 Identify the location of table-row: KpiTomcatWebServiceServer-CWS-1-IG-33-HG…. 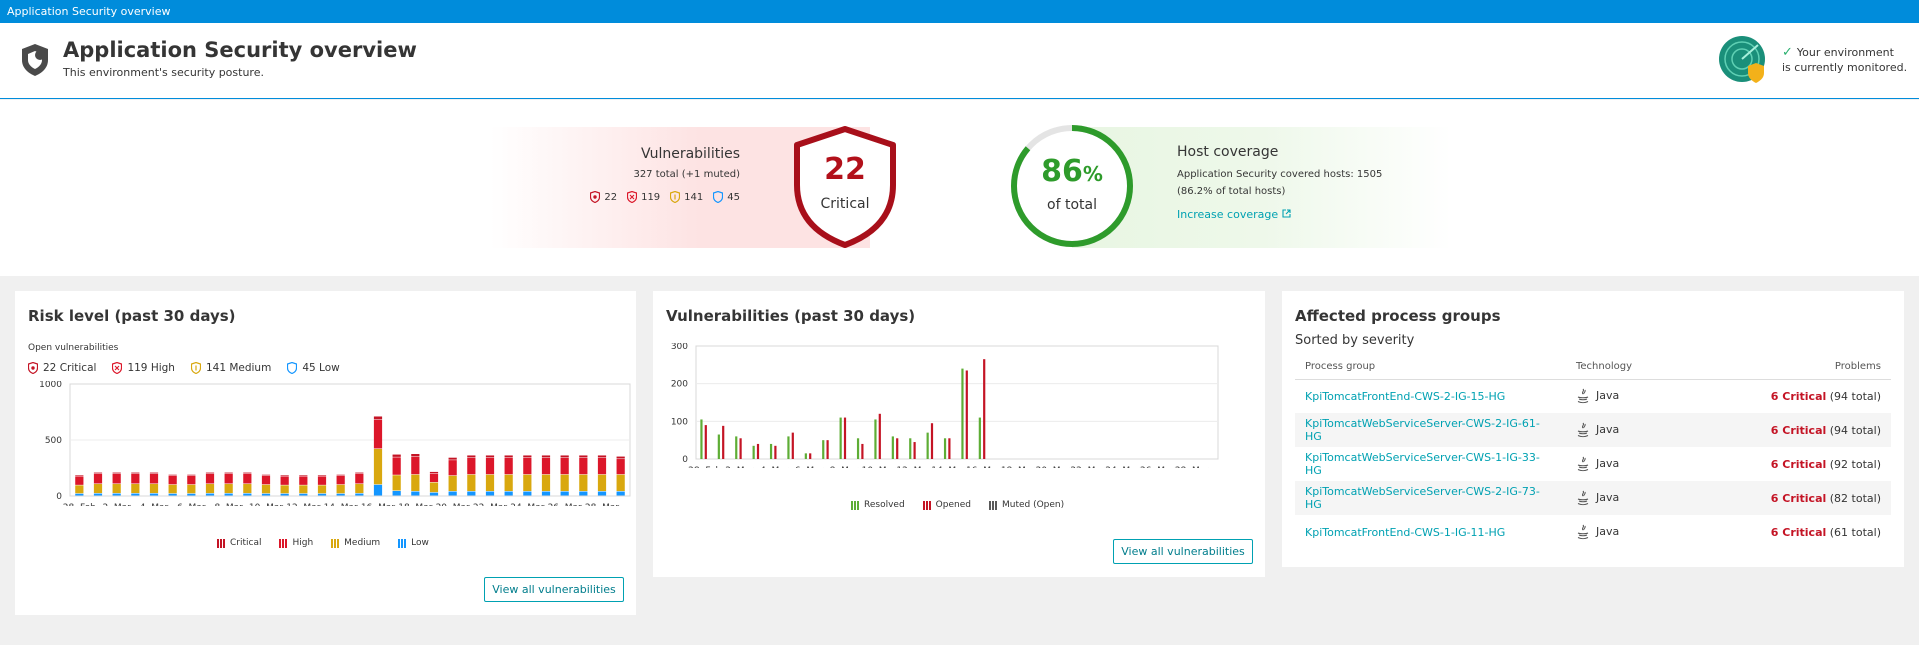
(1593, 464).